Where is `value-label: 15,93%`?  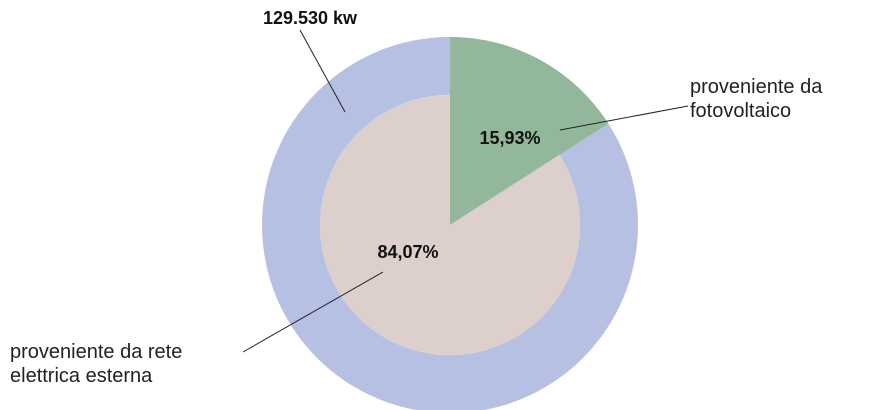
value-label: 15,93% is located at coordinates (509, 138).